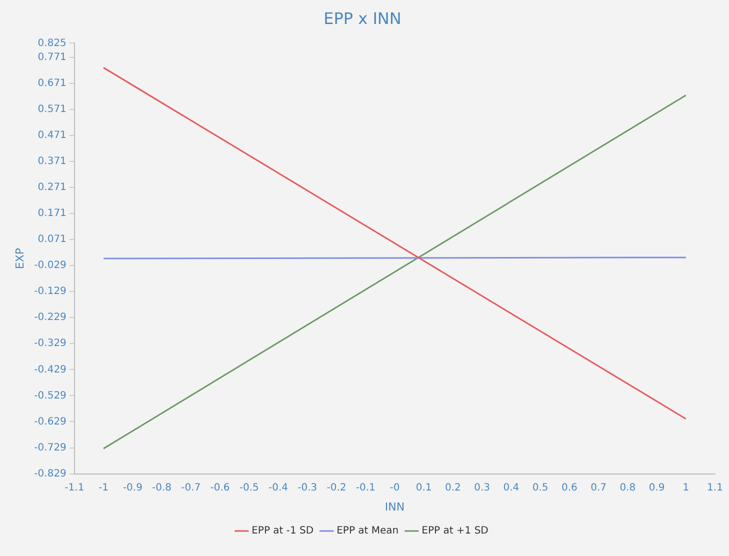 The width and height of the screenshot is (729, 556). Describe the element at coordinates (52, 57) in the screenshot. I see `y-tick-label: 0.771` at that location.